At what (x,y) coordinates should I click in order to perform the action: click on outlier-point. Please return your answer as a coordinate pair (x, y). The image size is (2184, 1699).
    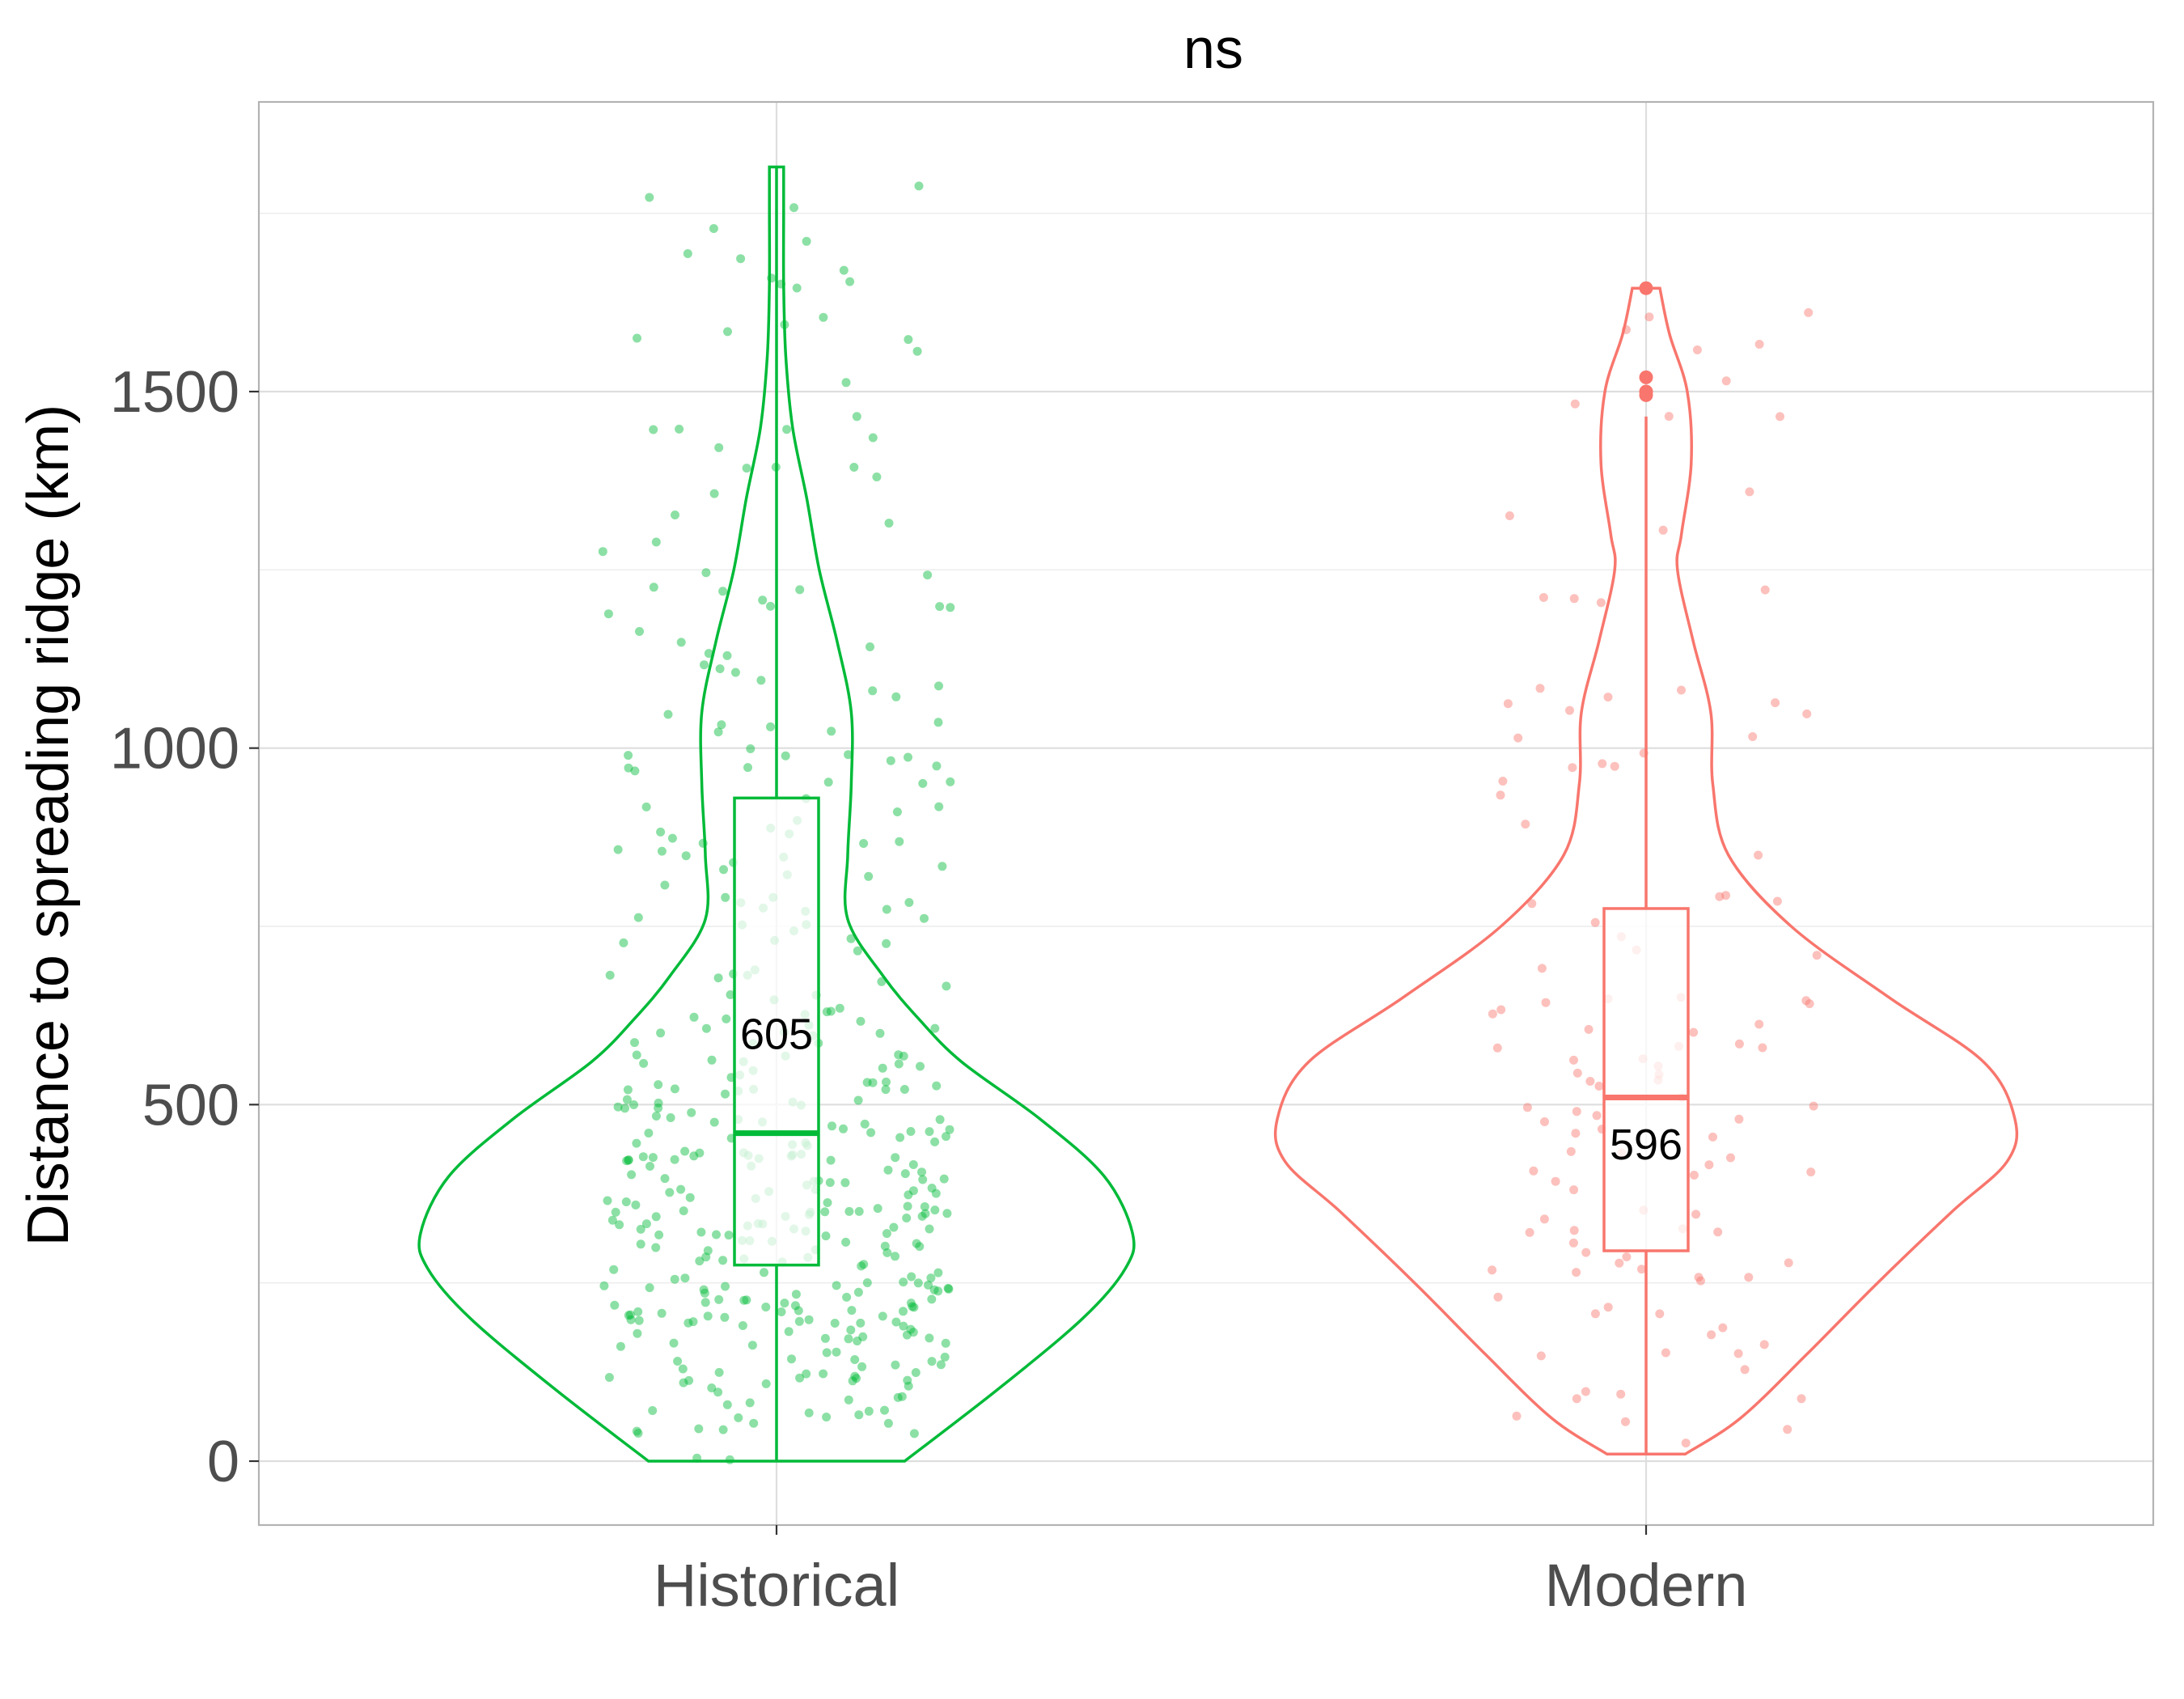
    Looking at the image, I should click on (1646, 395).